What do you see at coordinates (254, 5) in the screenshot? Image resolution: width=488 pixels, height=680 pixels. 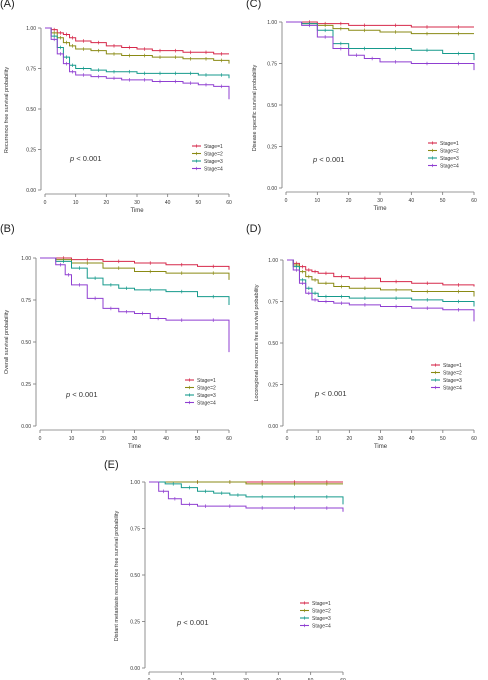 I see `panel-label-c: (C)` at bounding box center [254, 5].